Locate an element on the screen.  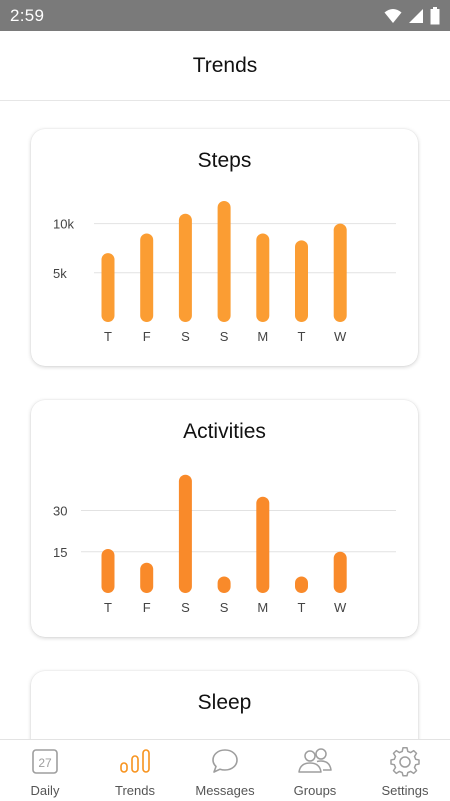
tab-trends: Trends is located at coordinates (135, 770).